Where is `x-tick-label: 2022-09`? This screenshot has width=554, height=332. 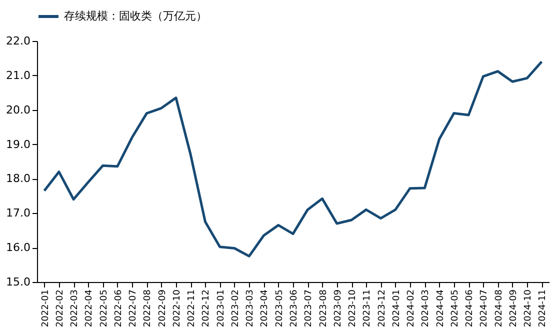 x-tick-label: 2022-09 is located at coordinates (163, 308).